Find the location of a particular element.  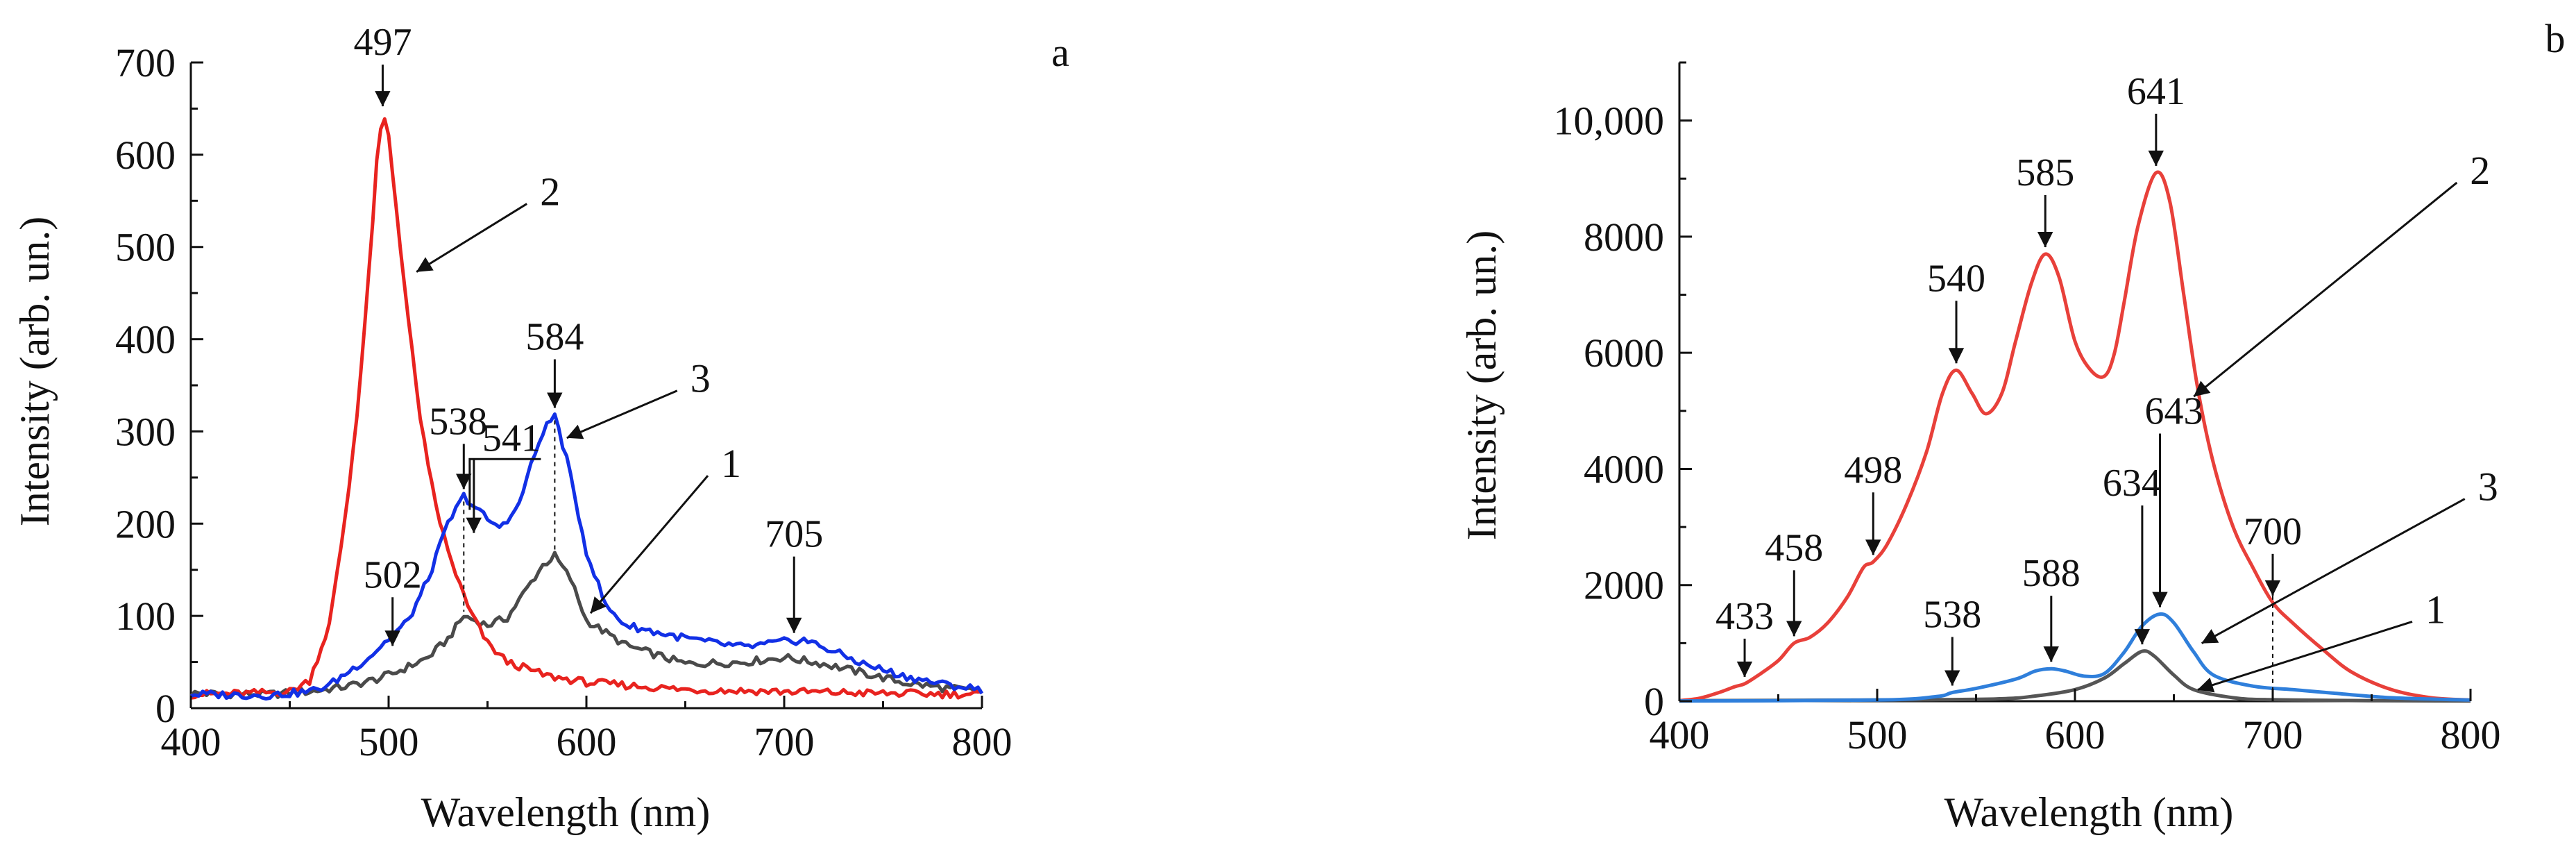

y-tick-label: 600 is located at coordinates (145, 155).